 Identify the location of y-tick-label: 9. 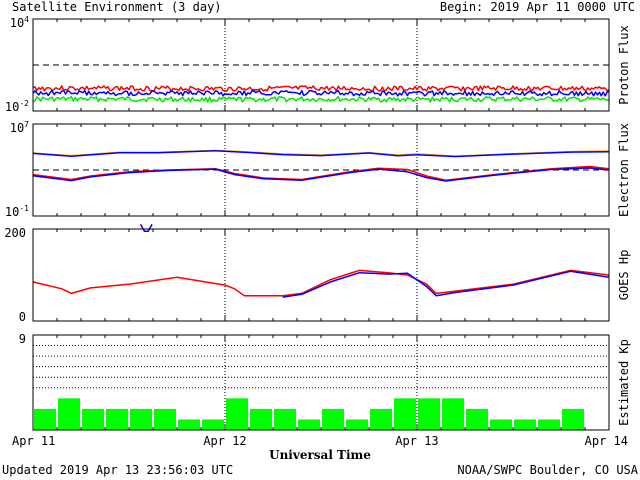
(22, 339).